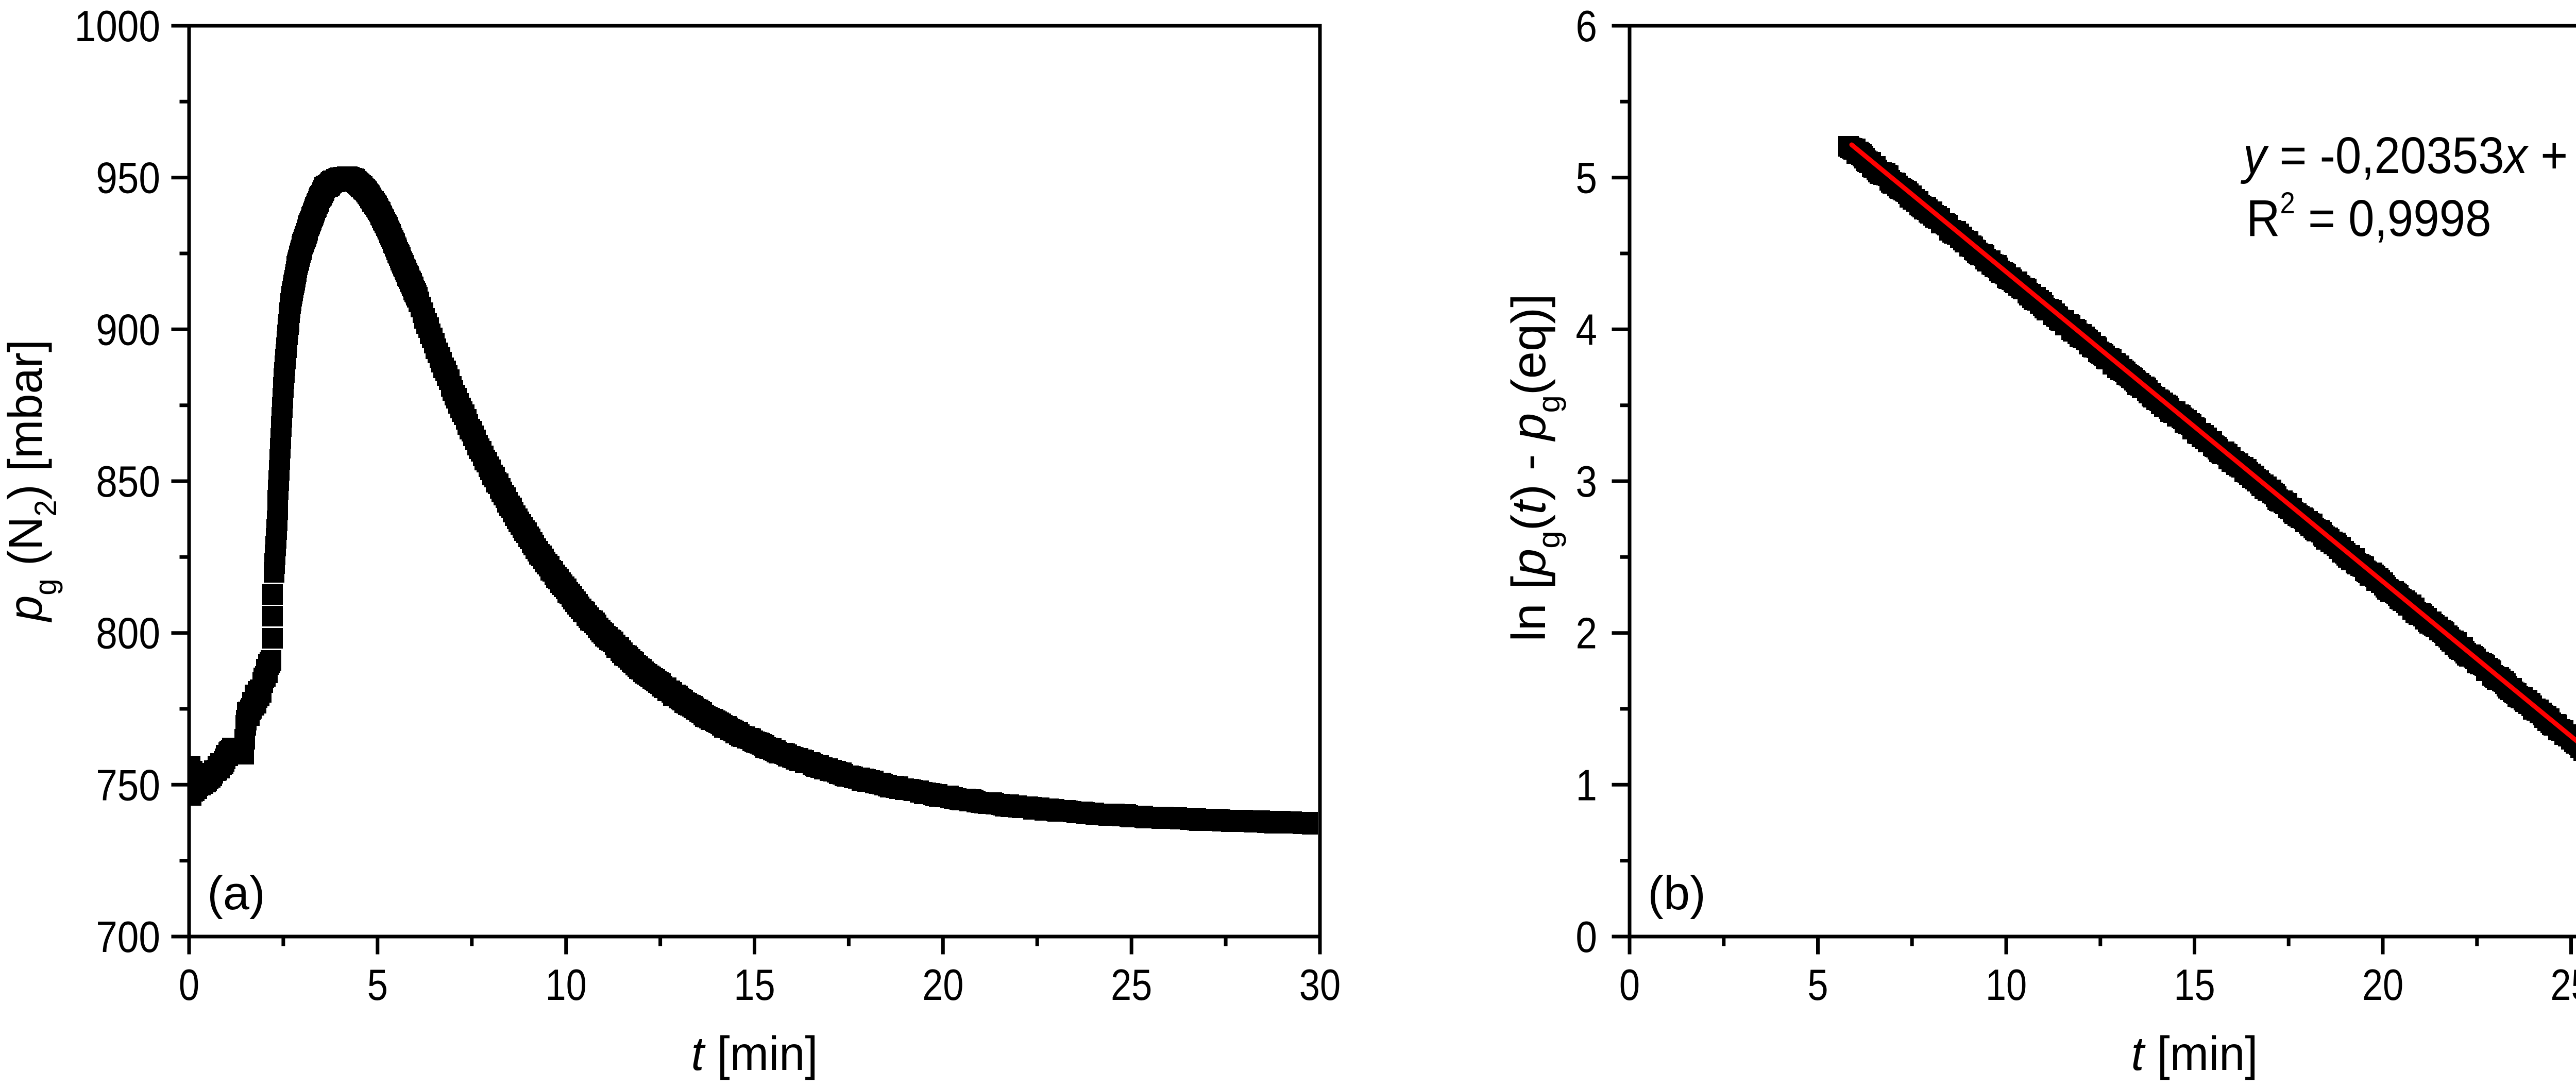 The height and width of the screenshot is (1088, 2576). I want to click on svg-text: 850, so click(128, 481).